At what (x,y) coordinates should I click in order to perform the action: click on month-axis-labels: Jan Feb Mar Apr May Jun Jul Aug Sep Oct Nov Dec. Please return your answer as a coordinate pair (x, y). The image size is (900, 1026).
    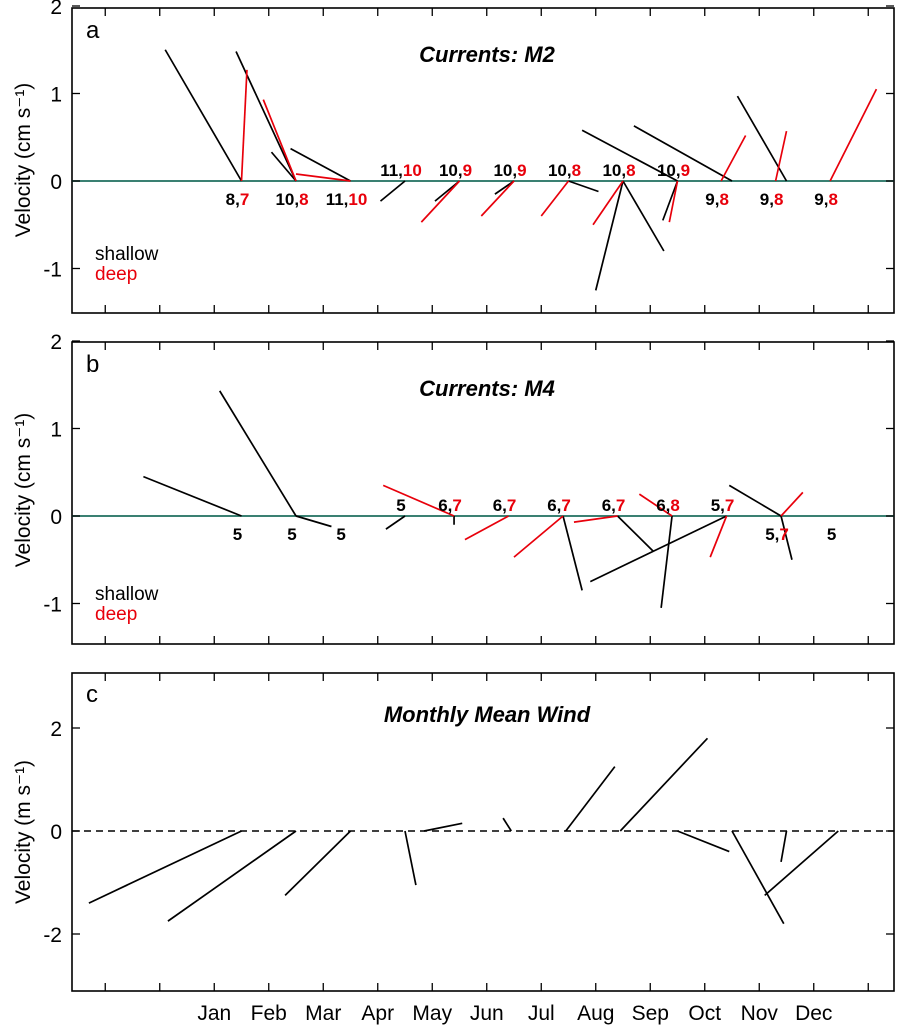
    Looking at the image, I should click on (514, 1013).